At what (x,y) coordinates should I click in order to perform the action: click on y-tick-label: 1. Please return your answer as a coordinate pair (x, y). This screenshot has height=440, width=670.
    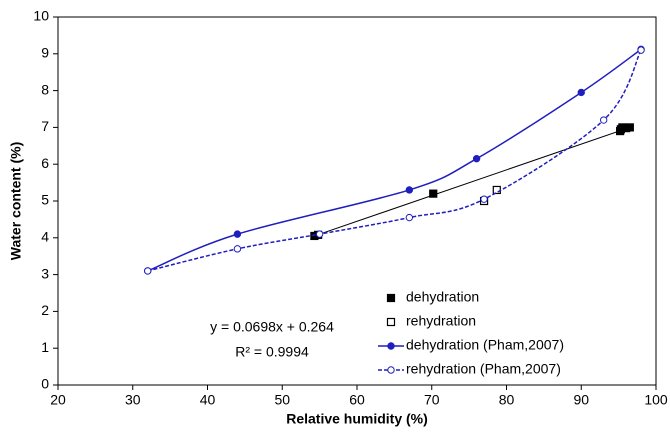
    Looking at the image, I should click on (45, 347).